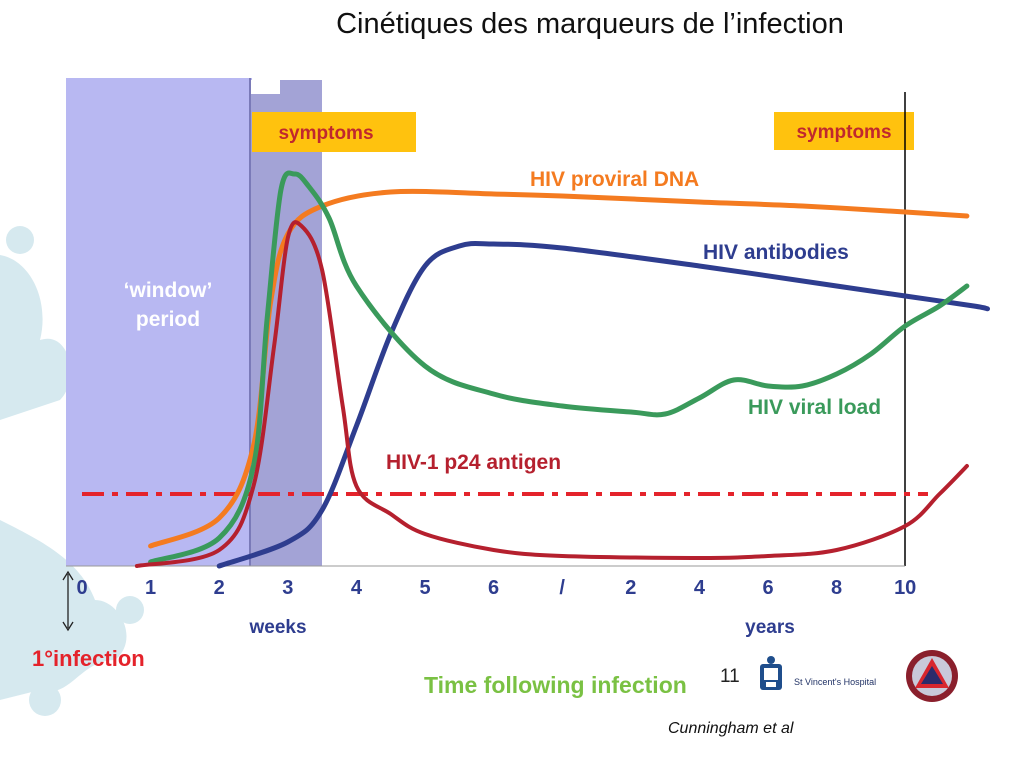  I want to click on window-period-label-line2: period, so click(168, 319).